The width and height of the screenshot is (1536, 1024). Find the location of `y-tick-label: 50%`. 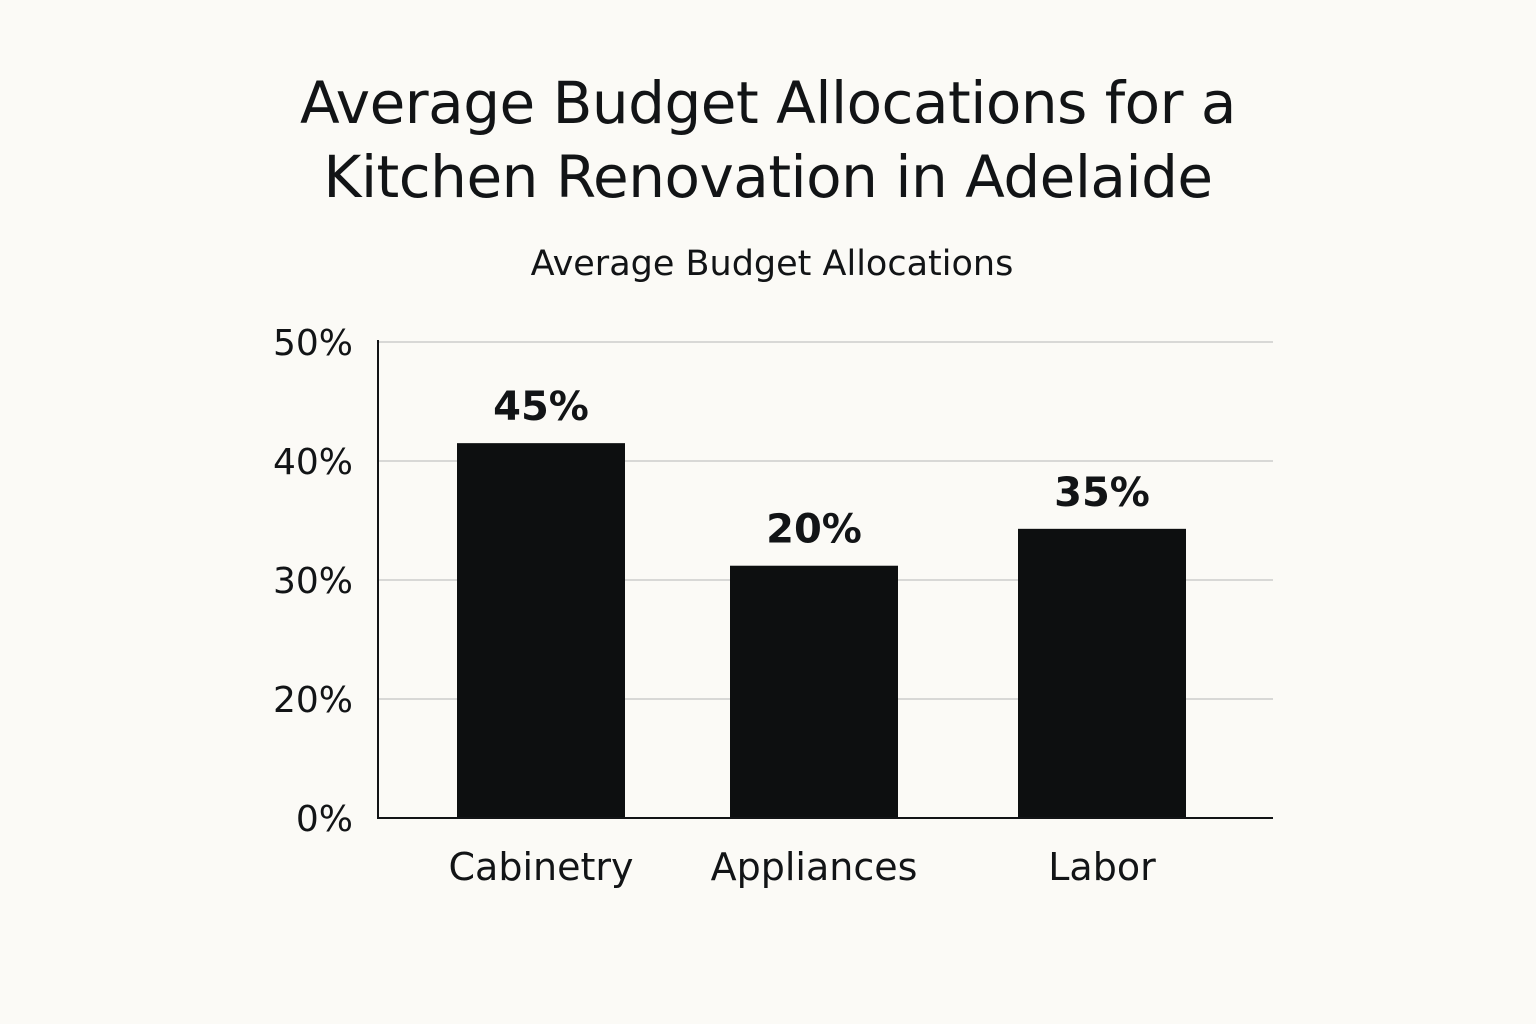

y-tick-label: 50% is located at coordinates (313, 343).